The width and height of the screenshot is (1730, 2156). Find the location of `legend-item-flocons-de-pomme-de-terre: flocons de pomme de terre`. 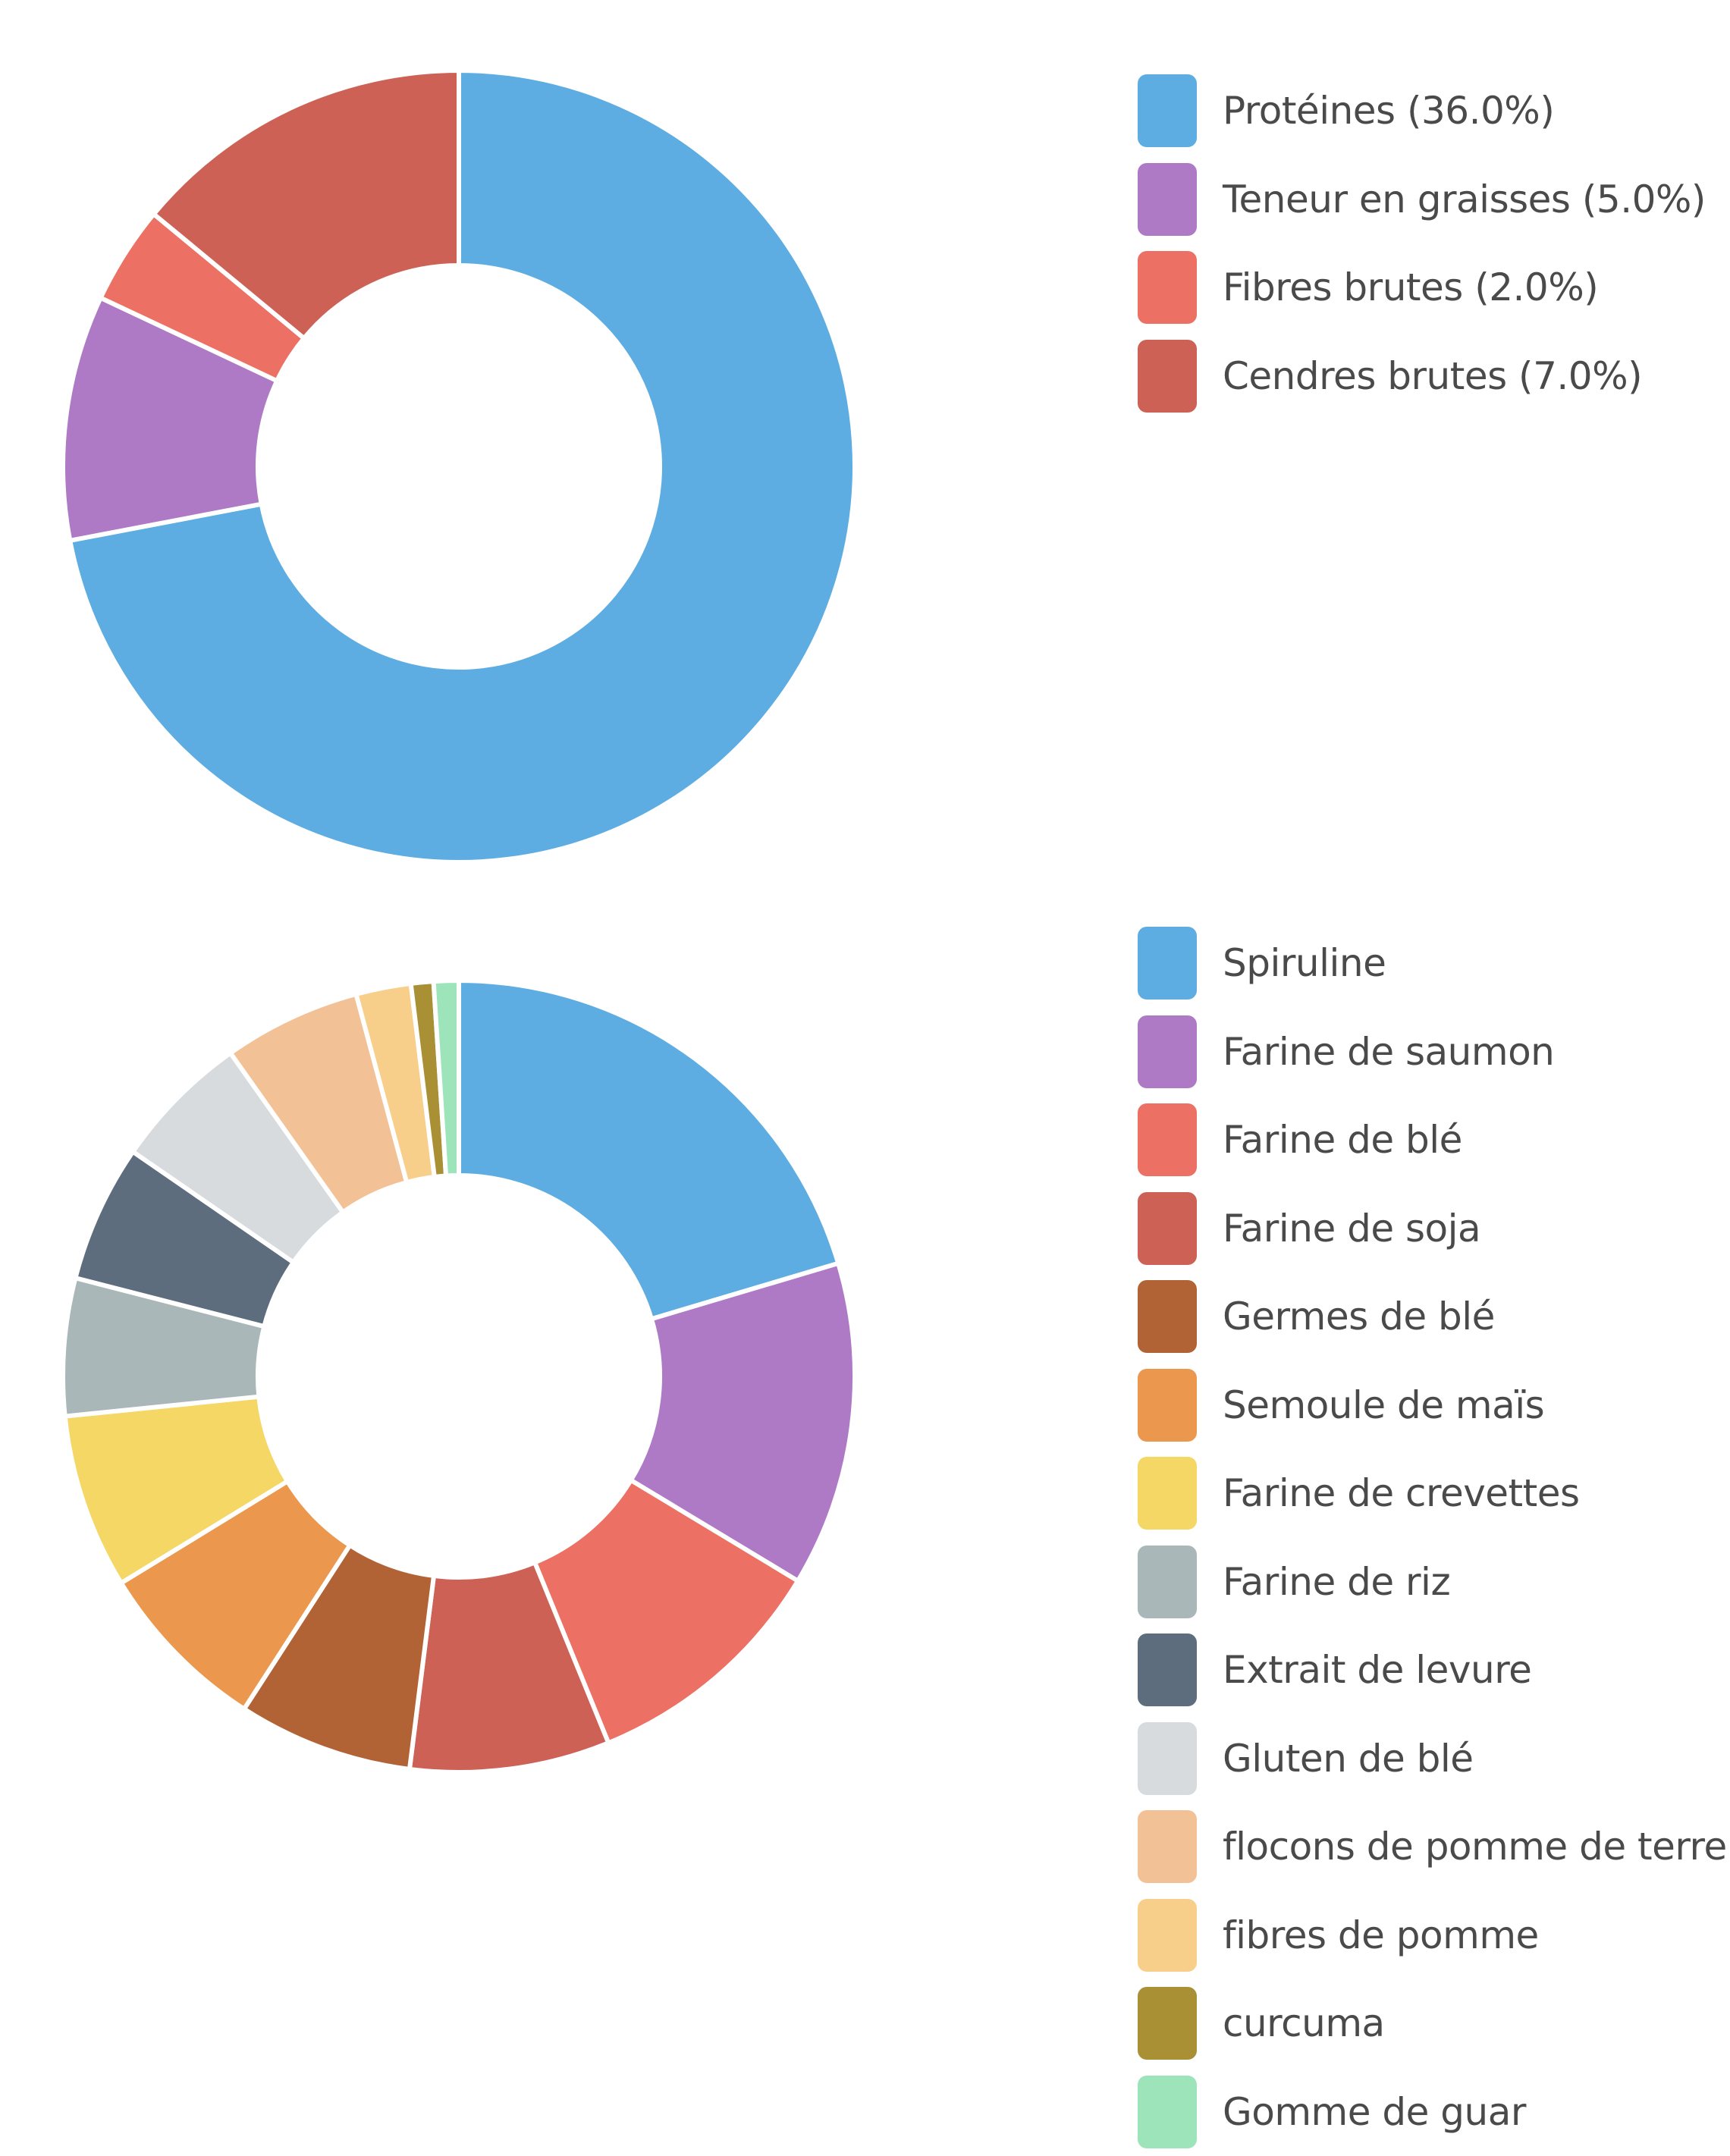

legend-item-flocons-de-pomme-de-terre: flocons de pomme de terre is located at coordinates (1432, 1847).